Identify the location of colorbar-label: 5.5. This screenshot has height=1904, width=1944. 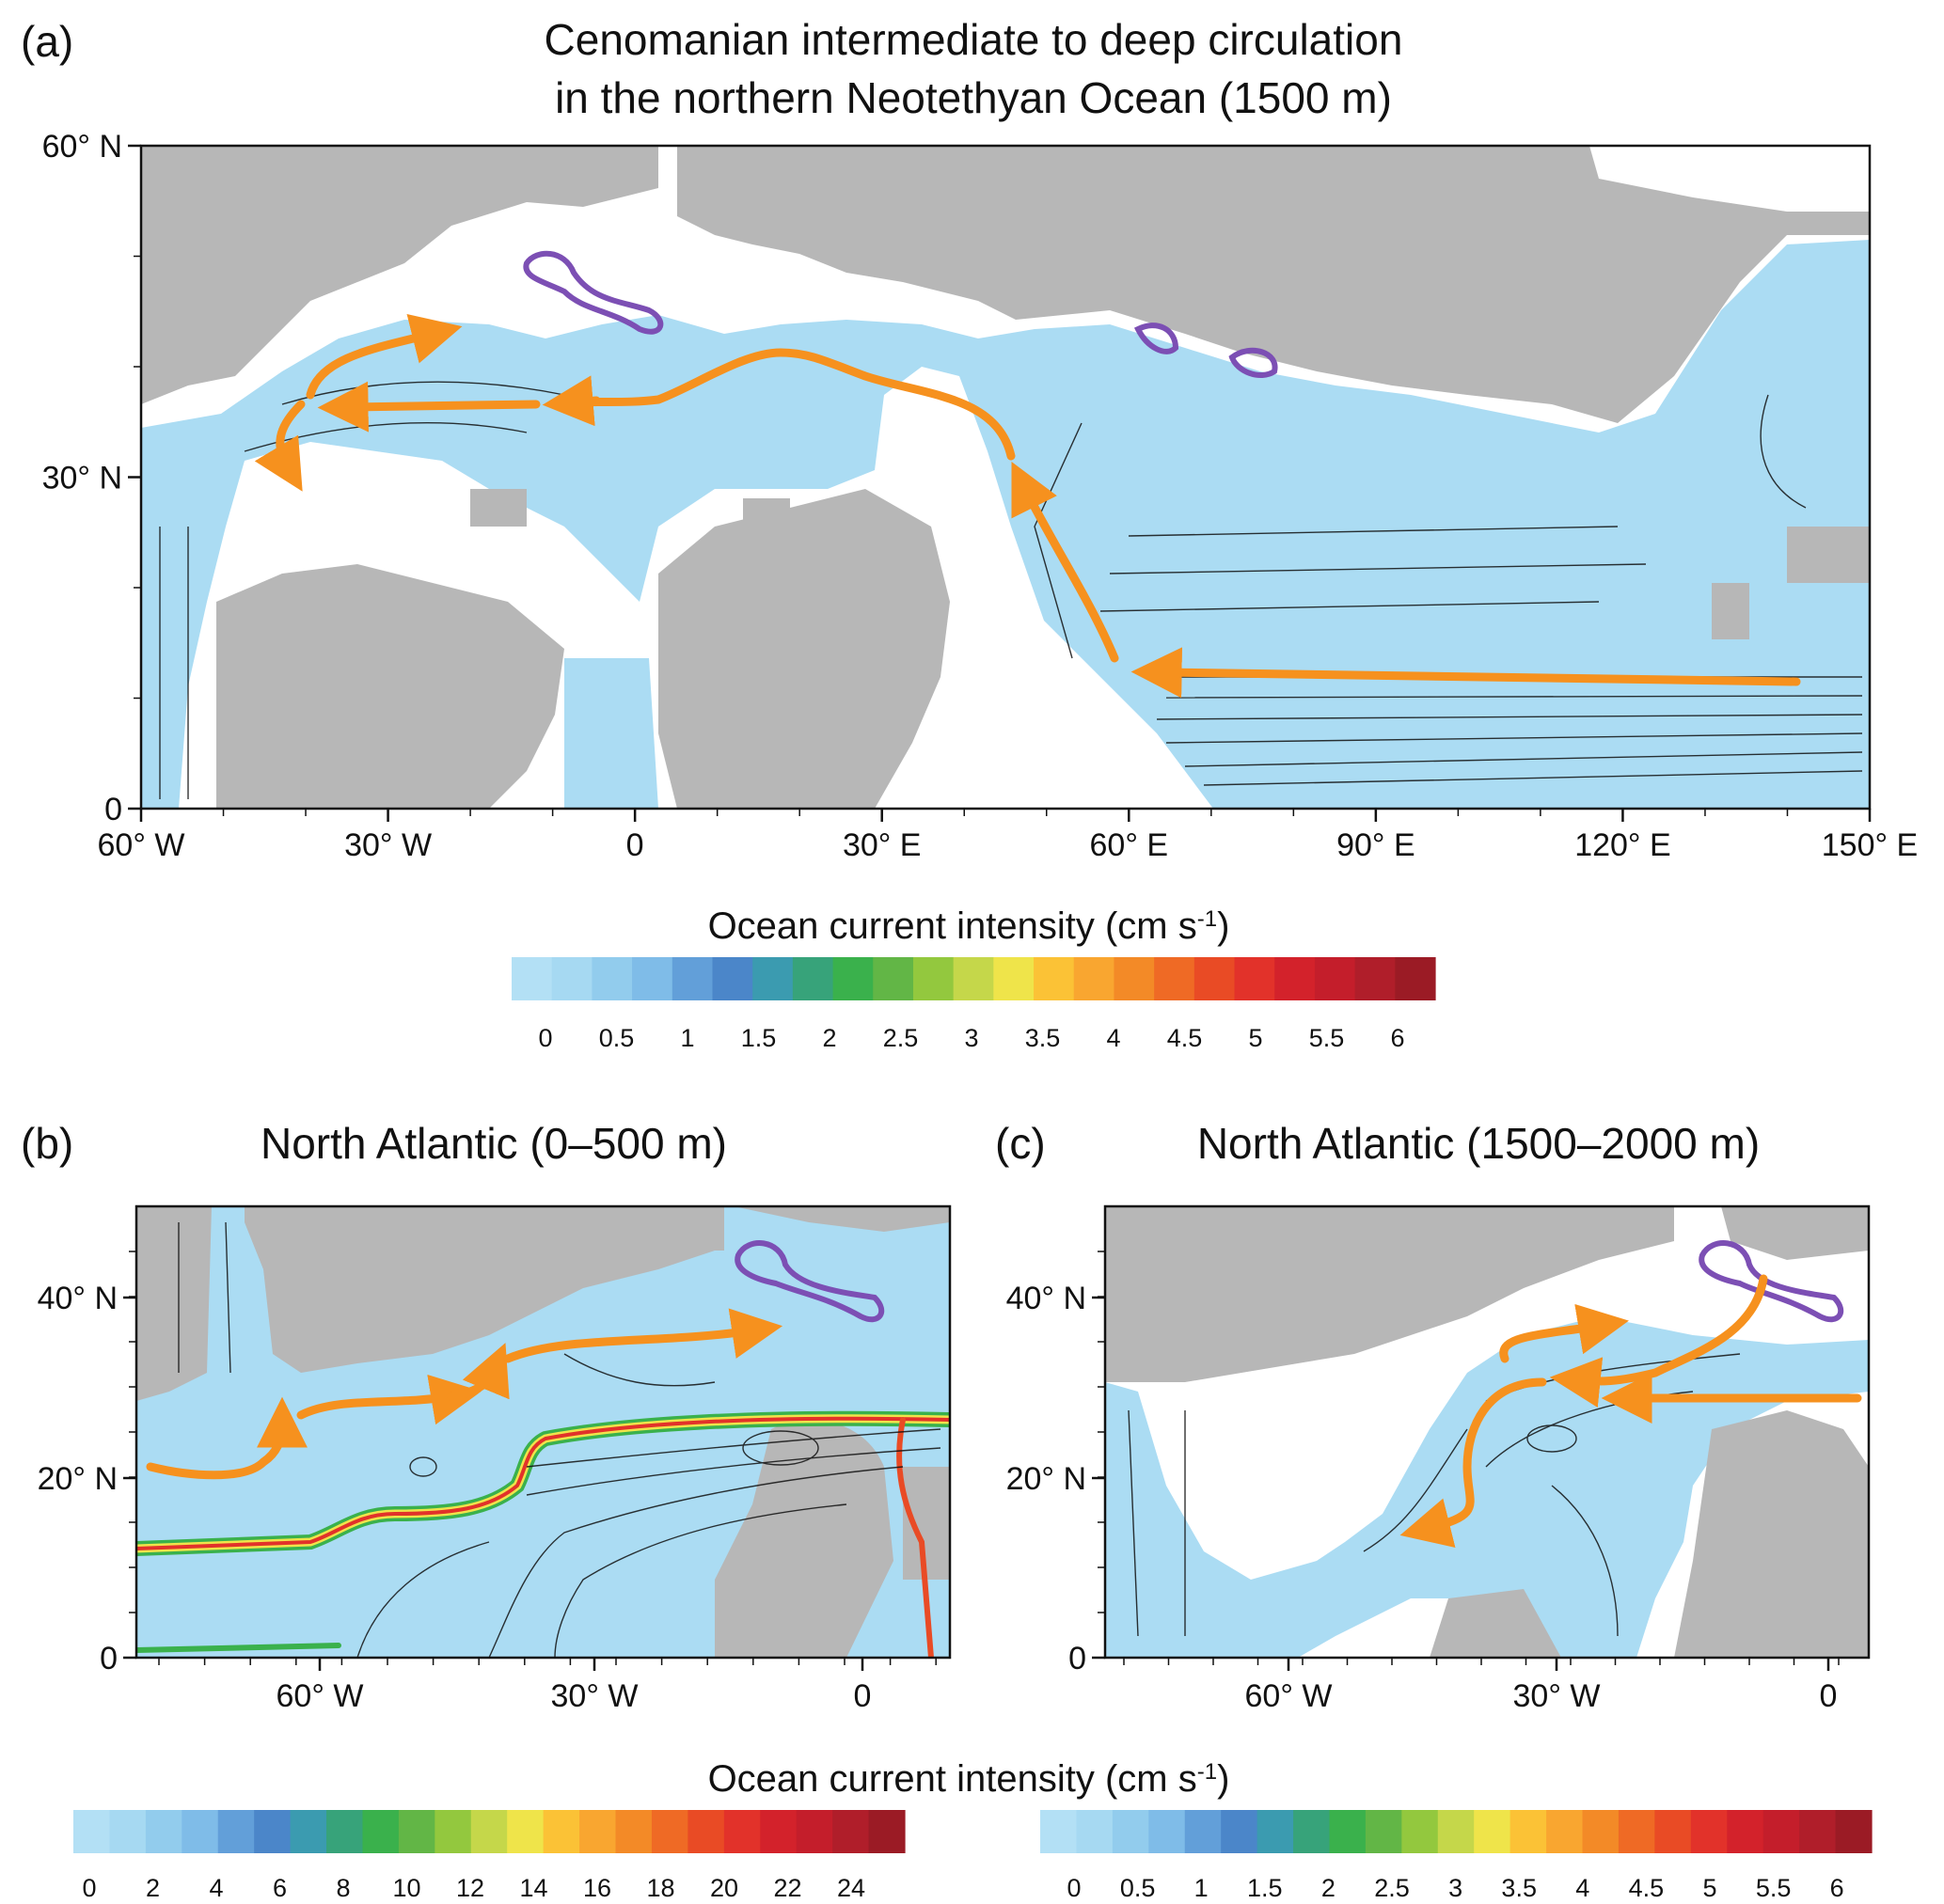
(1327, 1038).